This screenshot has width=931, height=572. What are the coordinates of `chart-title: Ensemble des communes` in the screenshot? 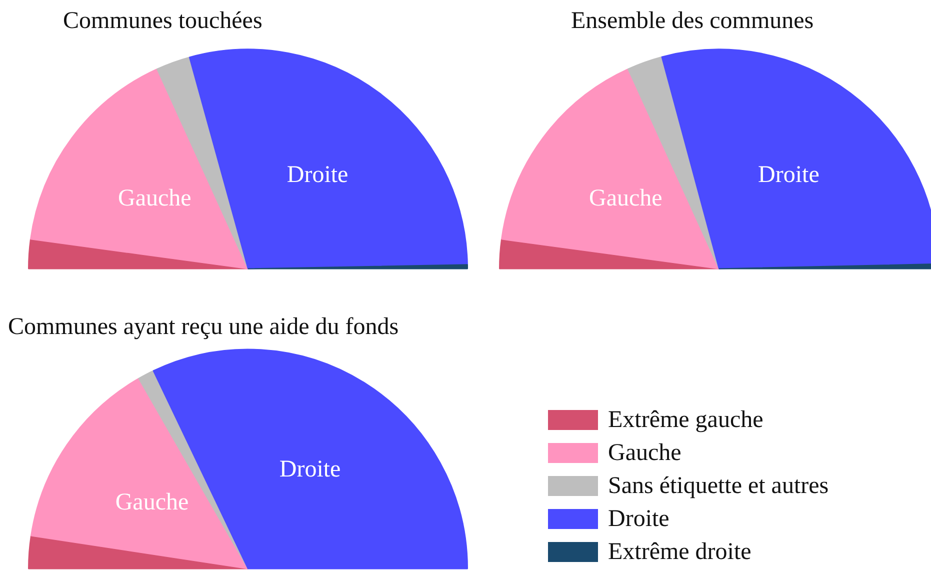 It's located at (692, 21).